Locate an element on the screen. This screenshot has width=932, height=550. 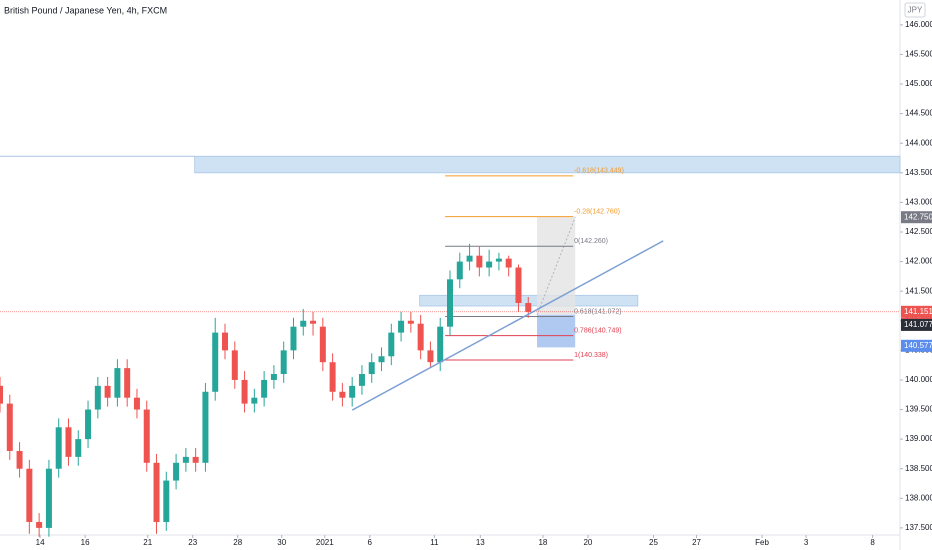
y-tick-label: 137.500 is located at coordinates (918, 527).